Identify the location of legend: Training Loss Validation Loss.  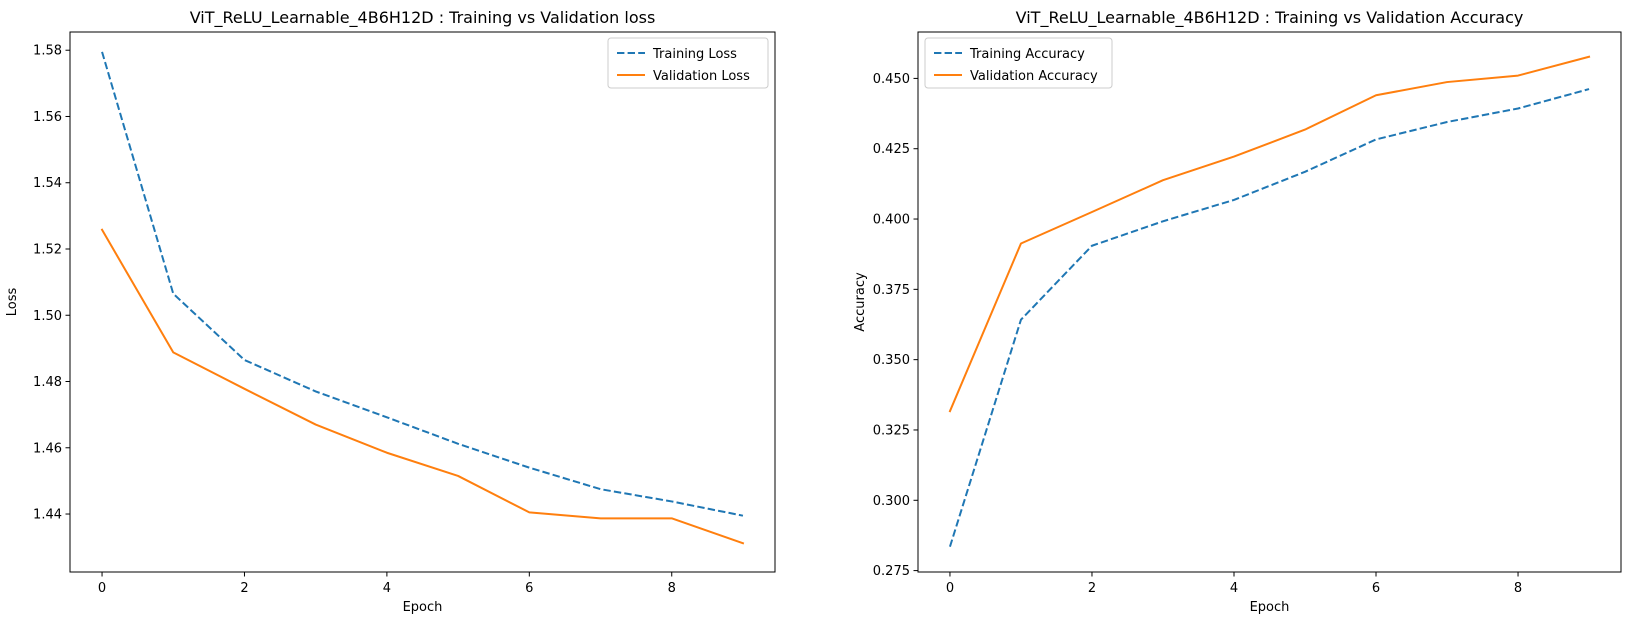
(688, 63).